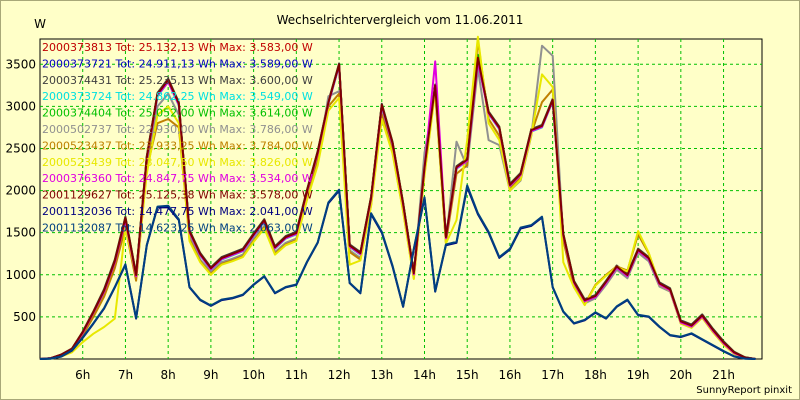 This screenshot has width=800, height=400. Describe the element at coordinates (400, 20) in the screenshot. I see `chart-title: Wechselrichtervergleich vom 11.06.2011` at that location.